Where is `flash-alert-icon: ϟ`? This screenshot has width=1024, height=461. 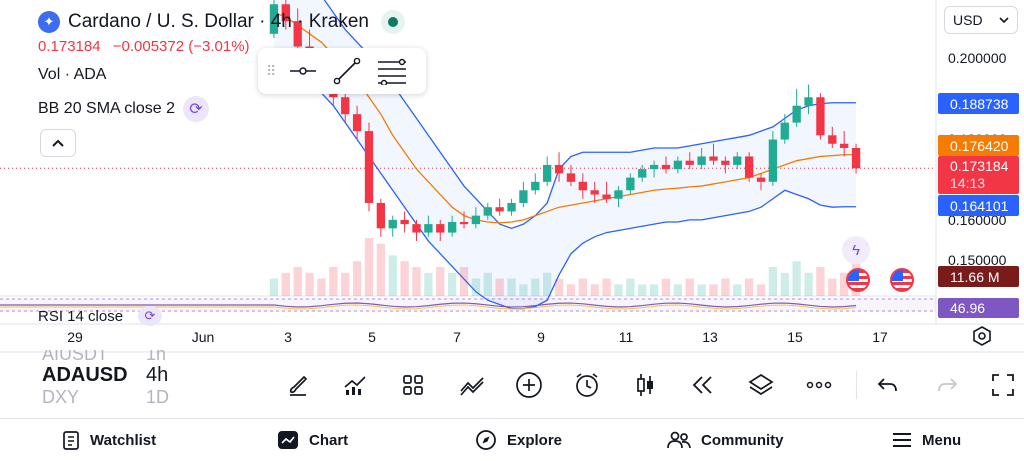 flash-alert-icon: ϟ is located at coordinates (856, 250).